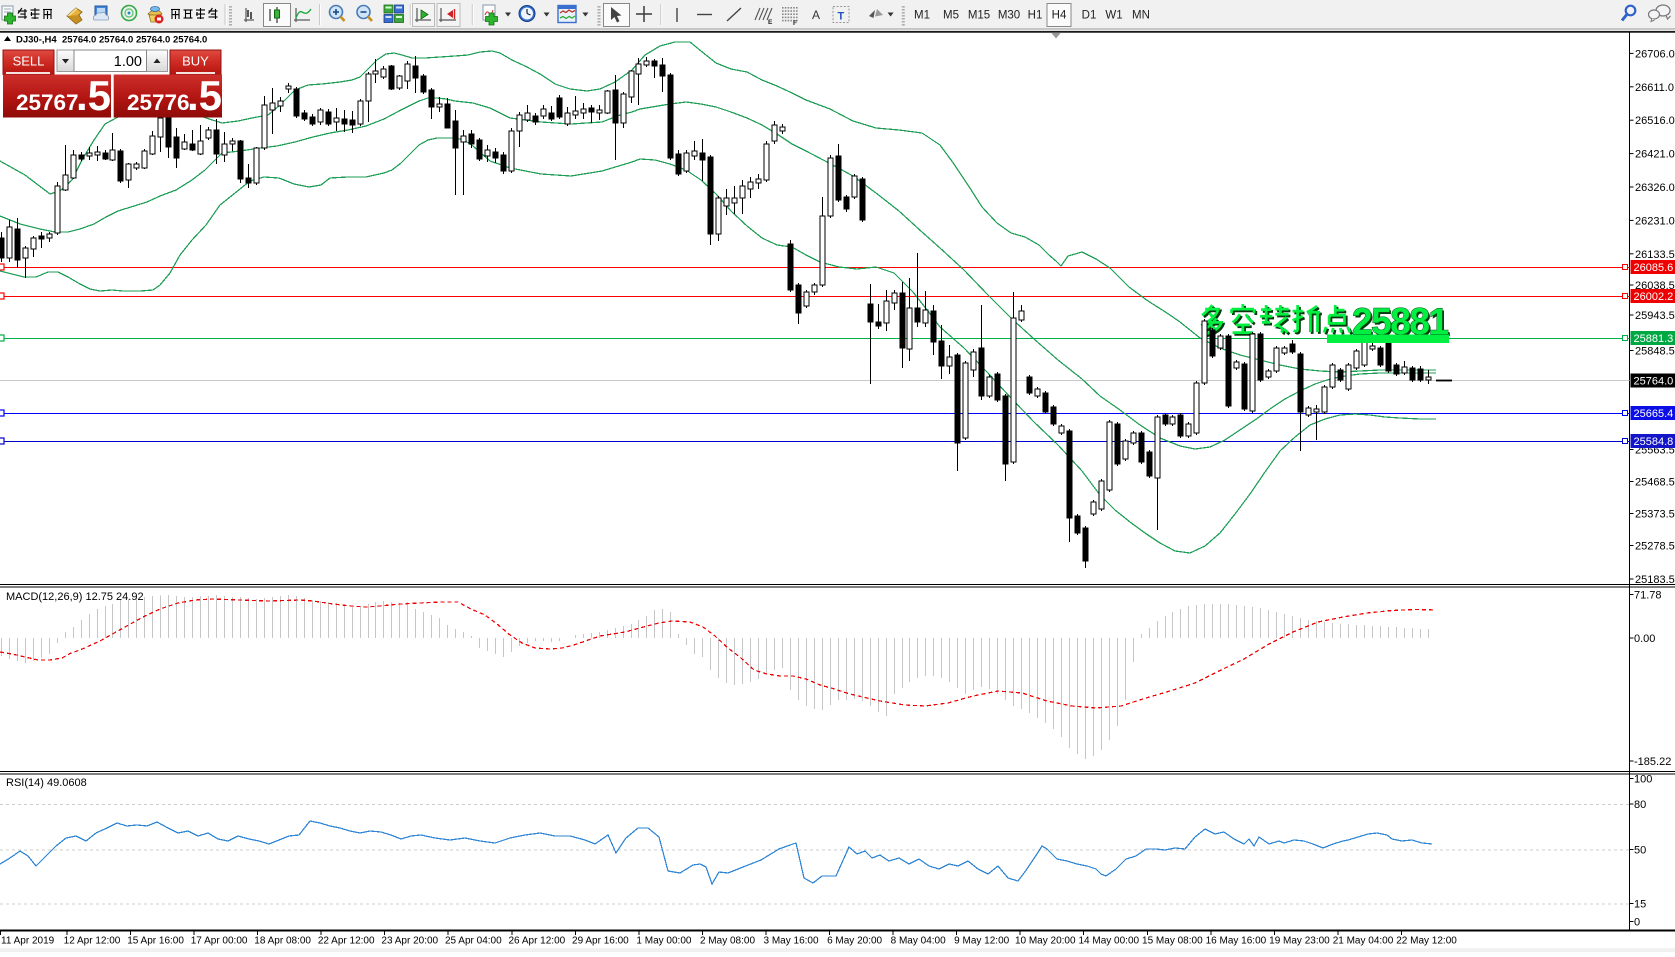 Image resolution: width=1675 pixels, height=957 pixels. What do you see at coordinates (282, 941) in the screenshot?
I see `svg-text: 18 Apr 08:00` at bounding box center [282, 941].